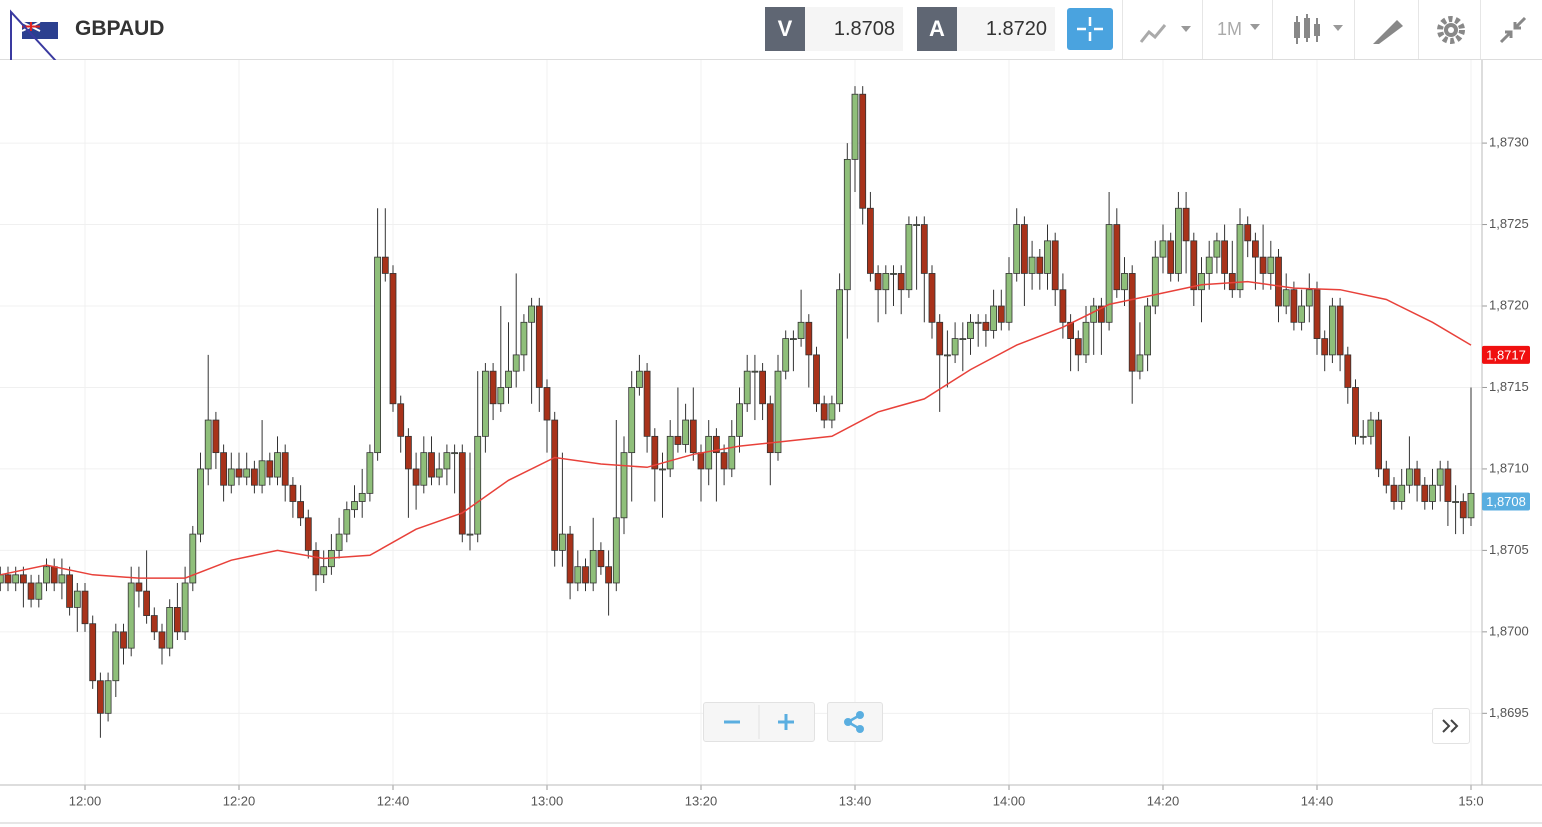 The image size is (1542, 827). I want to click on settings-button, so click(1449, 29).